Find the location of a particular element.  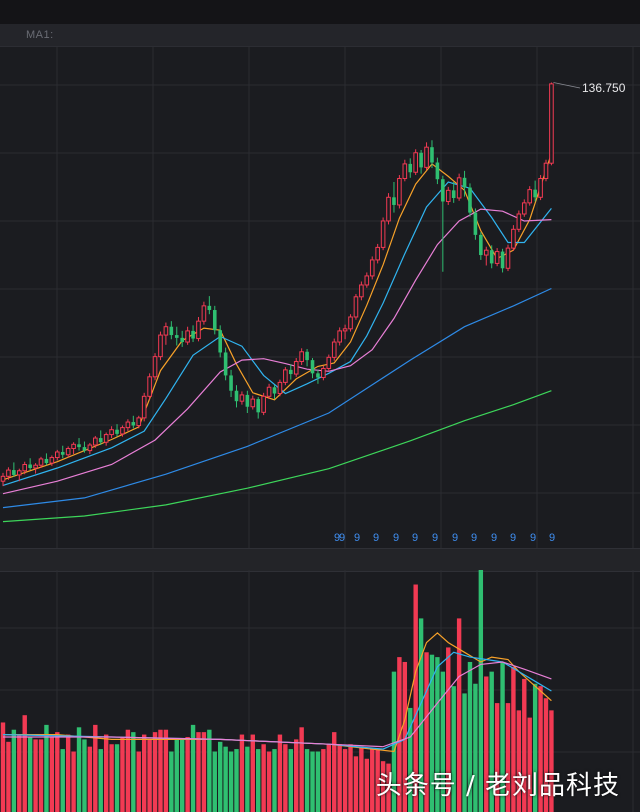

last-price-callout: 136.750 is located at coordinates (589, 88).